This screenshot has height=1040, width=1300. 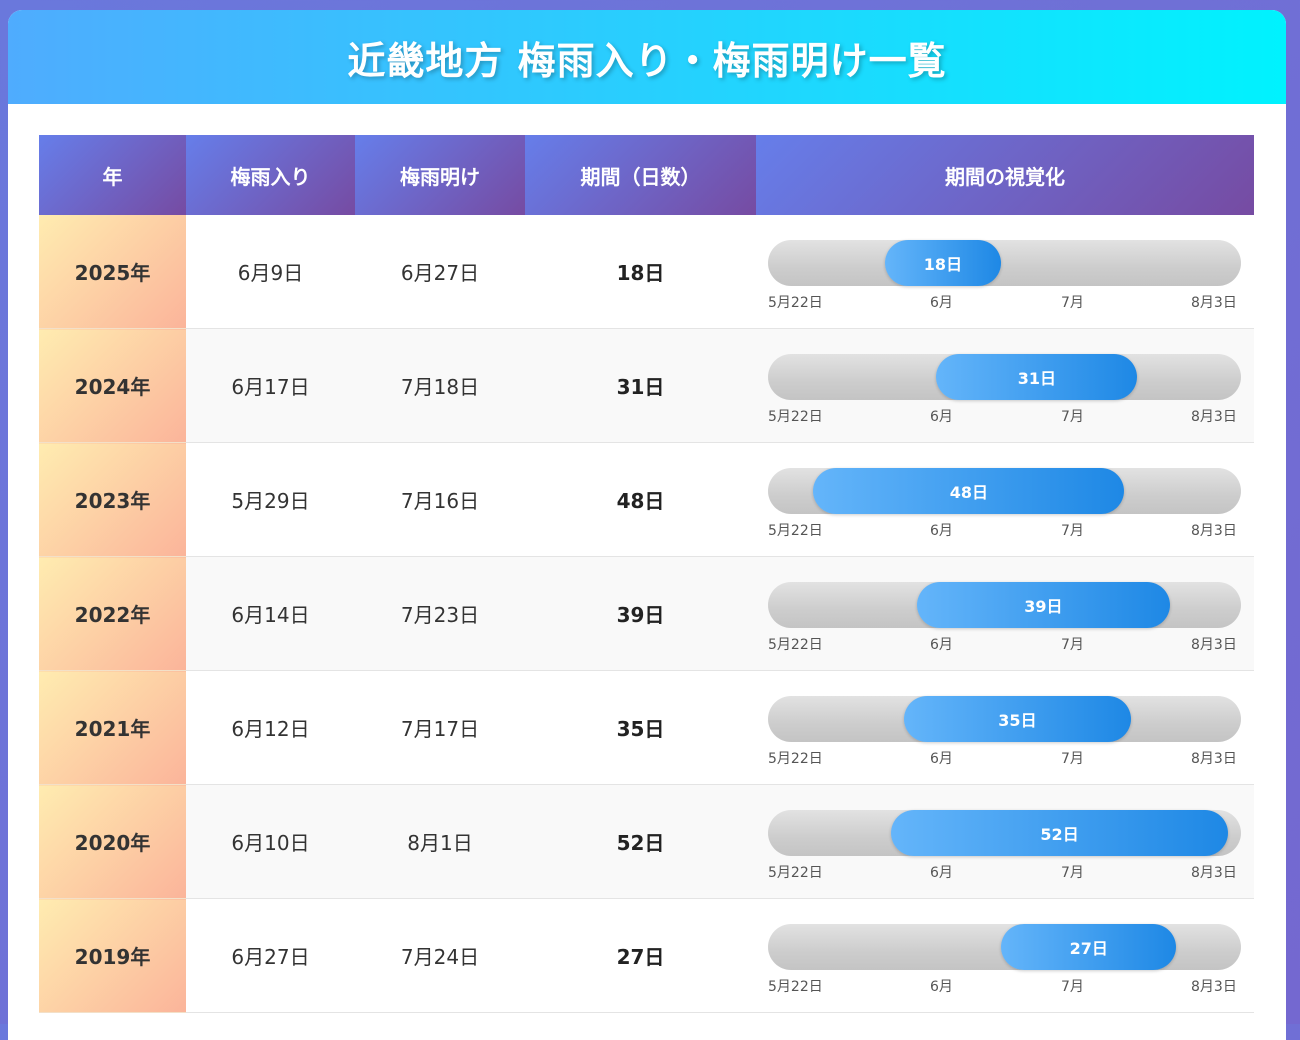 What do you see at coordinates (1004, 262) in the screenshot?
I see `period-track: 18日` at bounding box center [1004, 262].